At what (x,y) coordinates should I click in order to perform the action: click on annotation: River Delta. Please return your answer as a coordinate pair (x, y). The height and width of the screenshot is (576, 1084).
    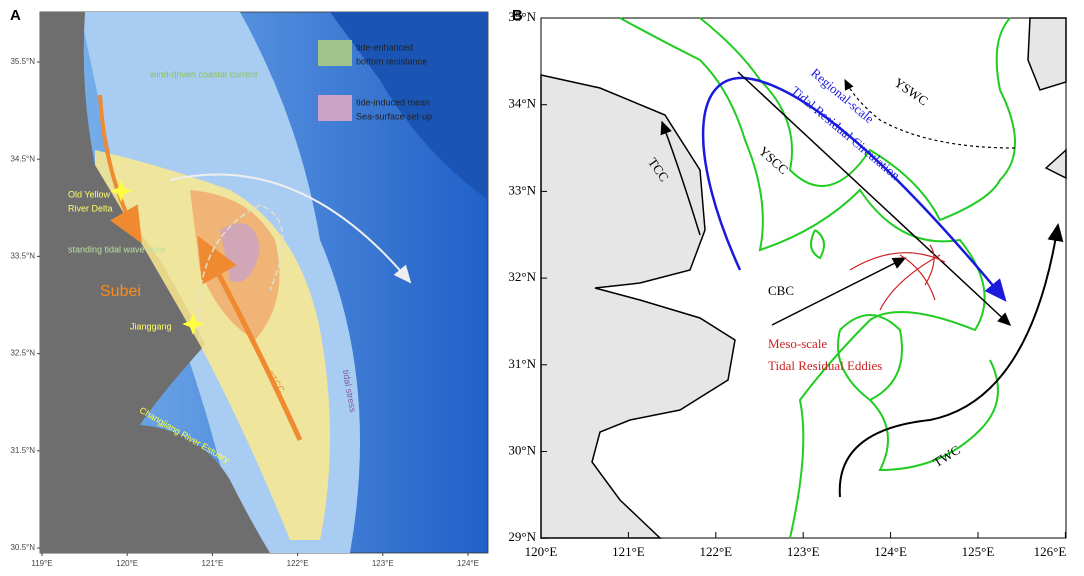
    Looking at the image, I should click on (90, 208).